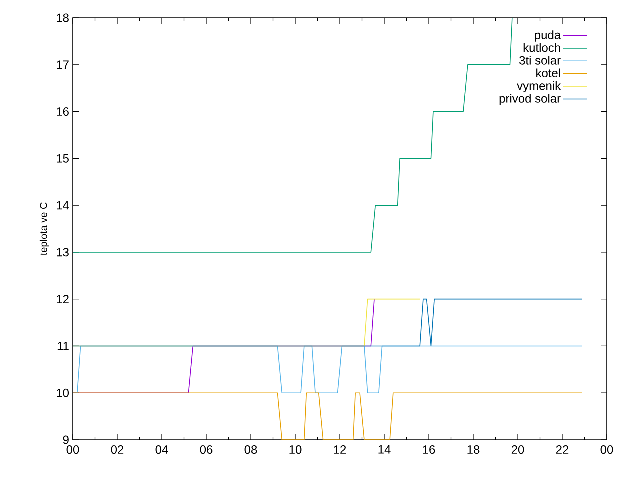  What do you see at coordinates (63, 205) in the screenshot?
I see `y-tick-label: 14` at bounding box center [63, 205].